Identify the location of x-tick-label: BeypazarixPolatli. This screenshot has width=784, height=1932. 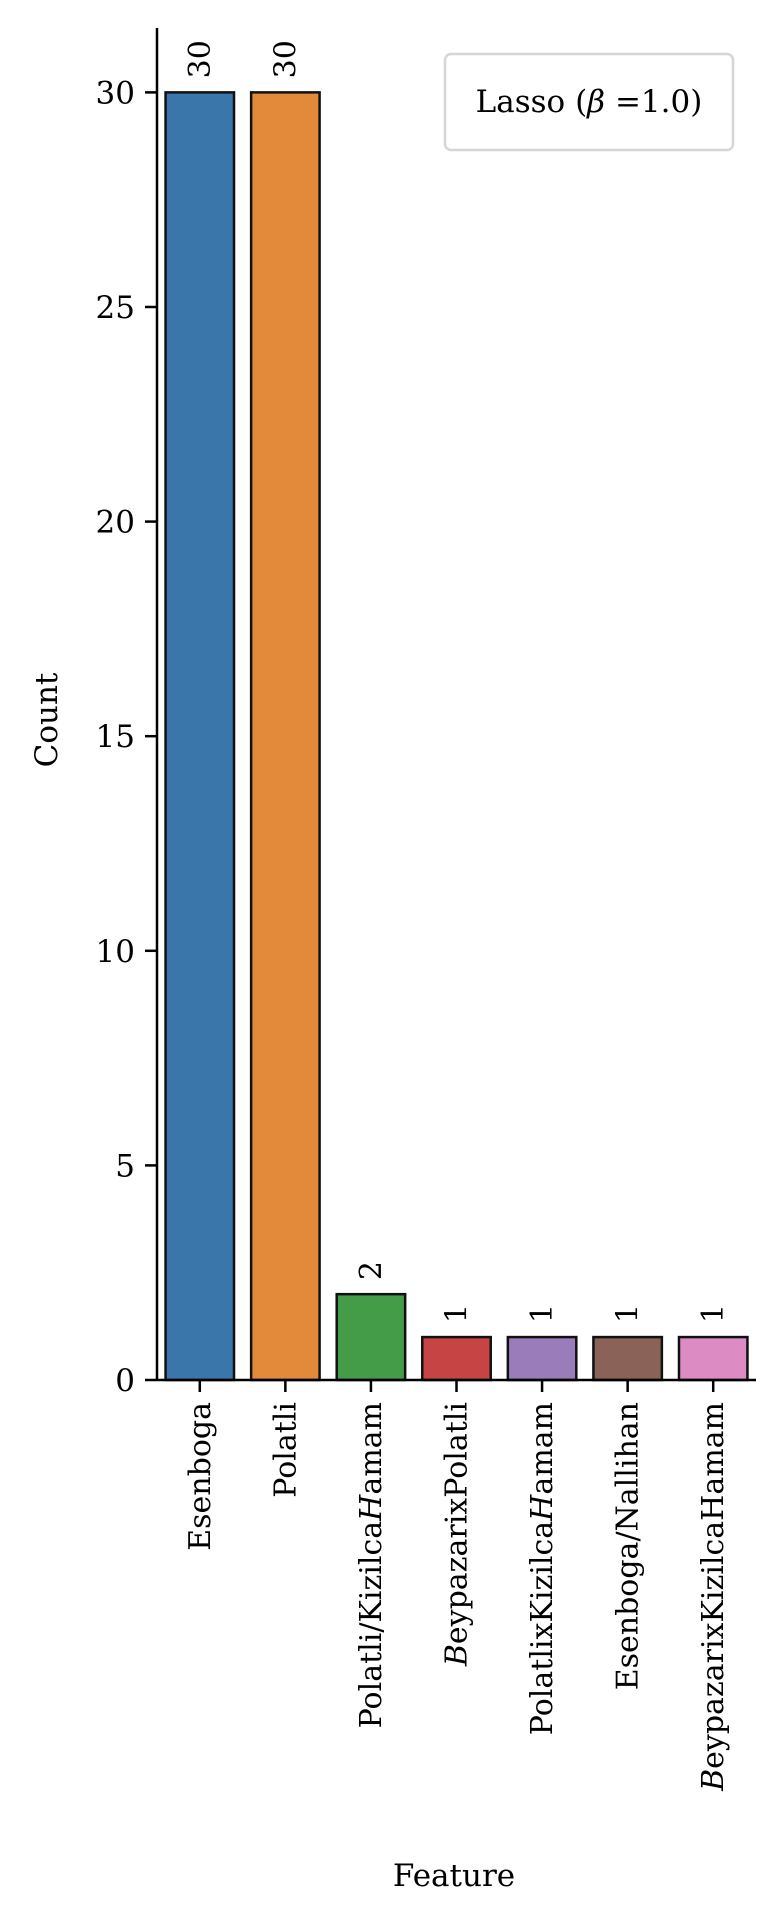
(457, 1534).